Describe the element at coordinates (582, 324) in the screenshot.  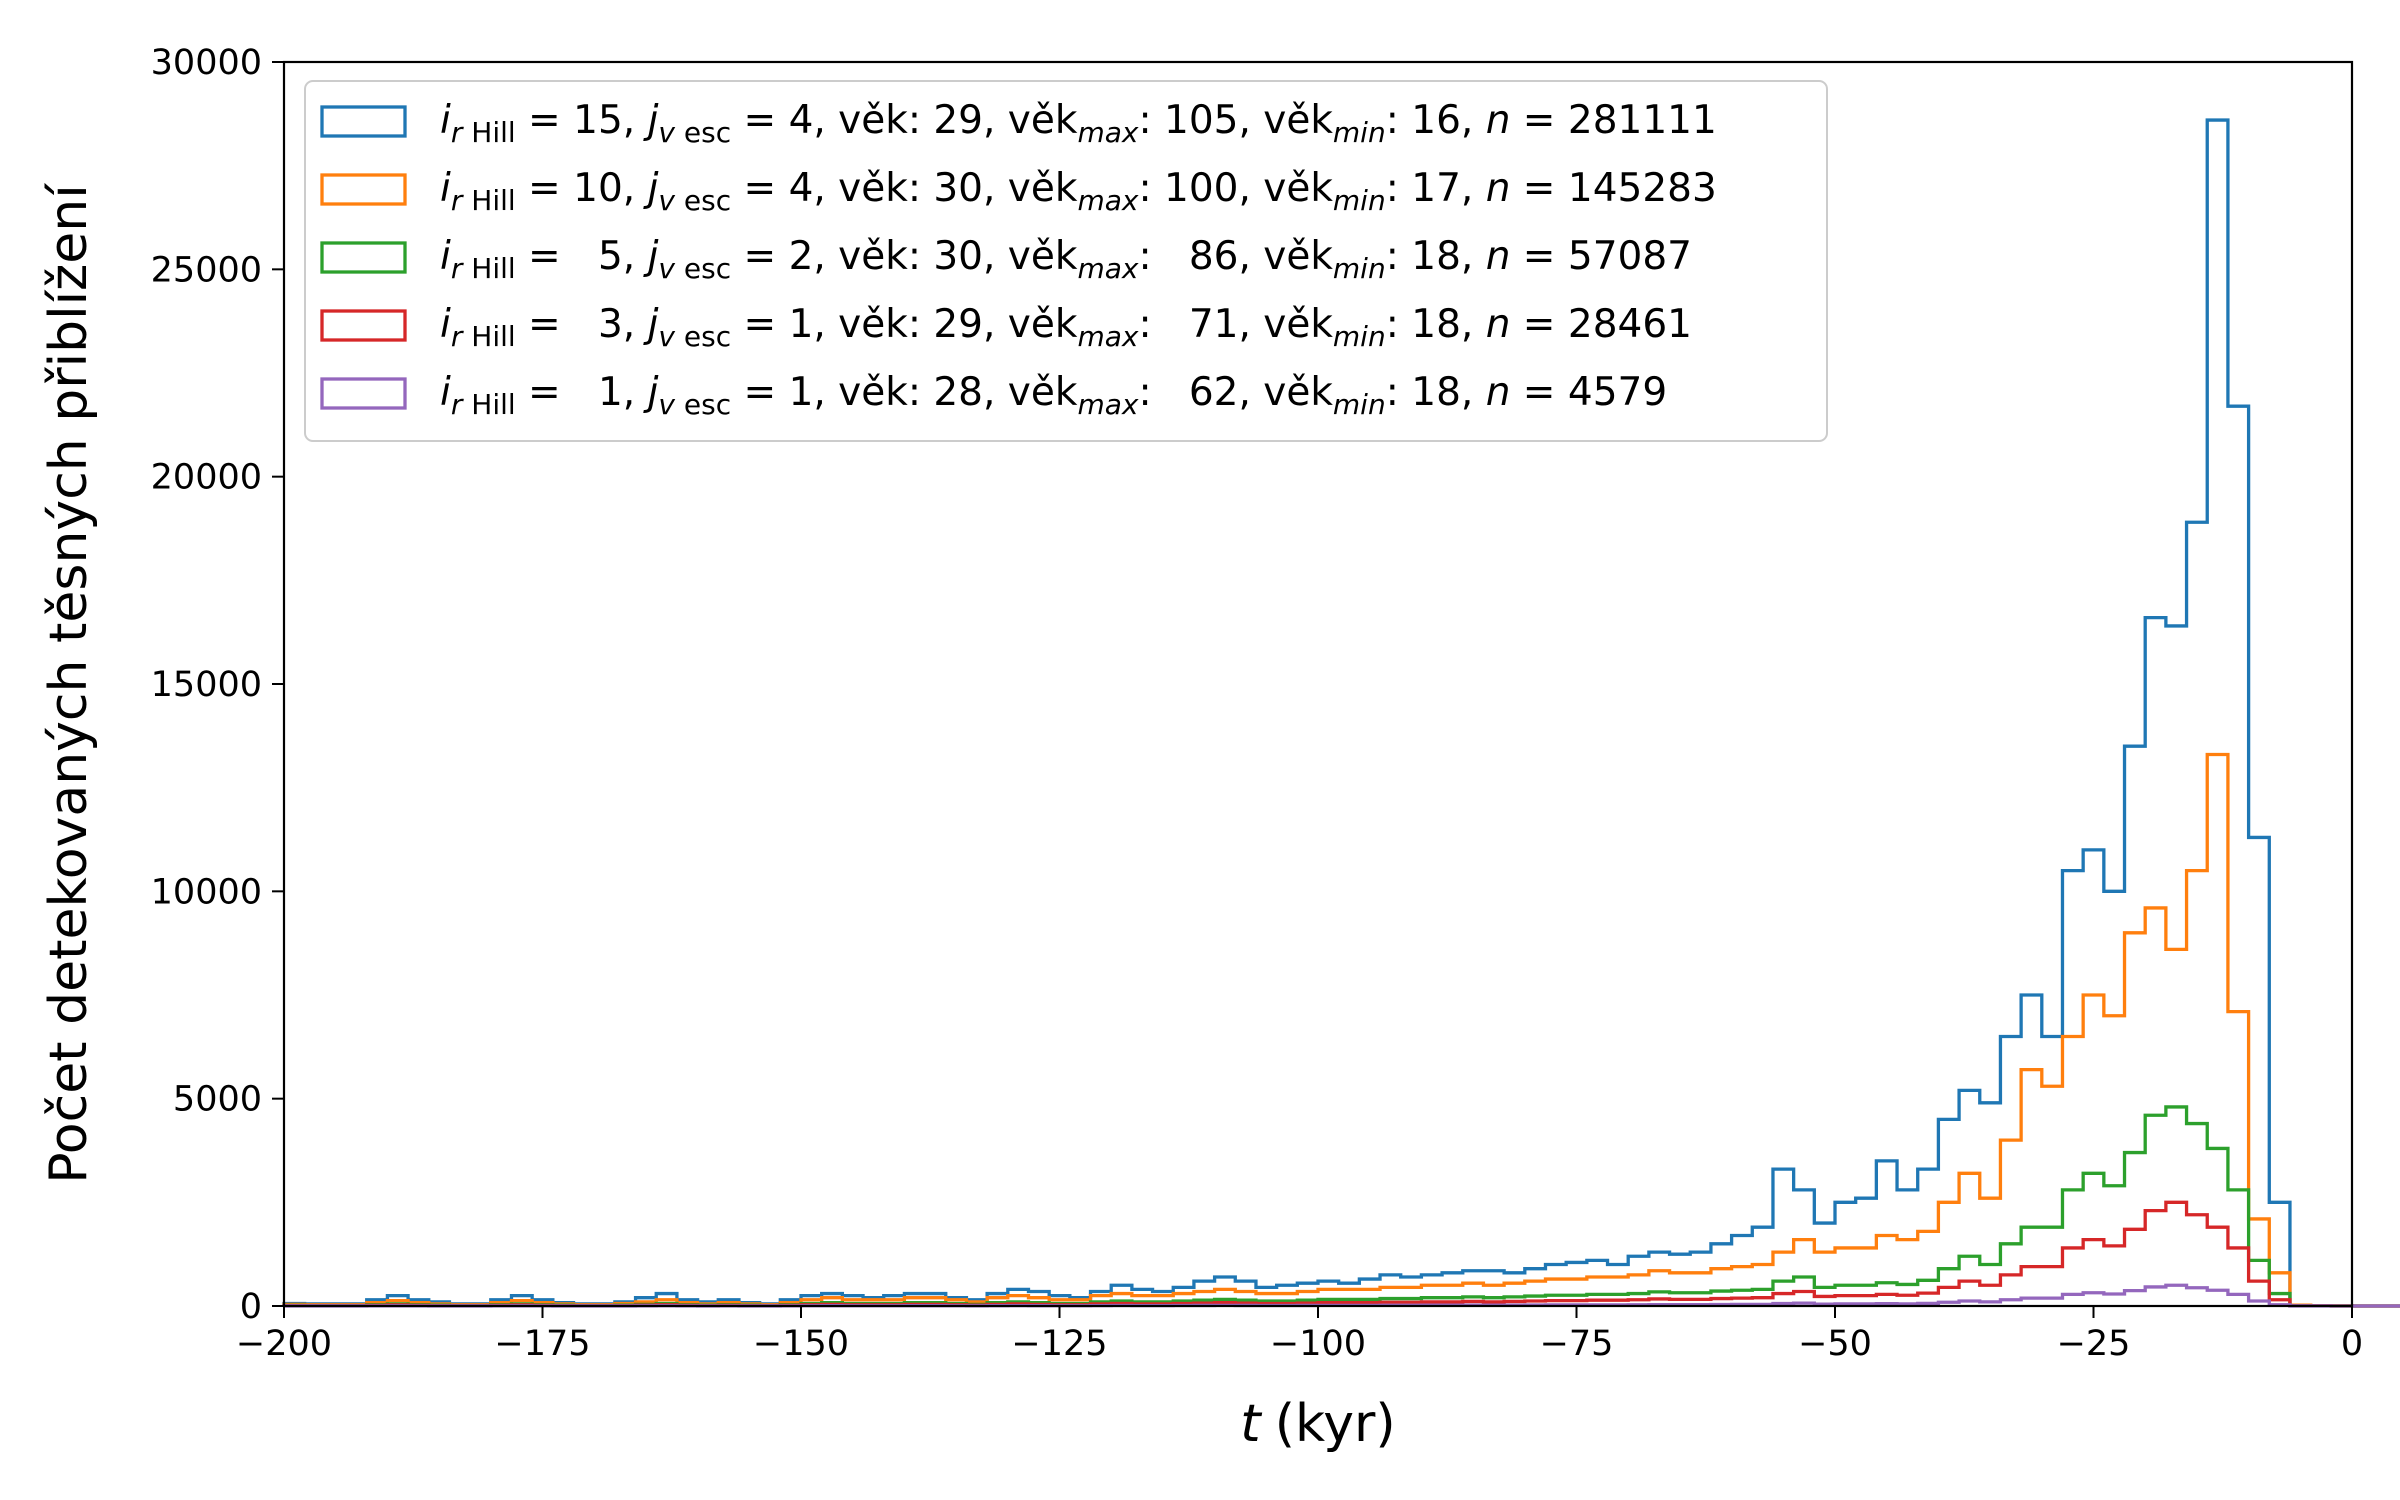
I see `legend-label-part: = 3,` at that location.